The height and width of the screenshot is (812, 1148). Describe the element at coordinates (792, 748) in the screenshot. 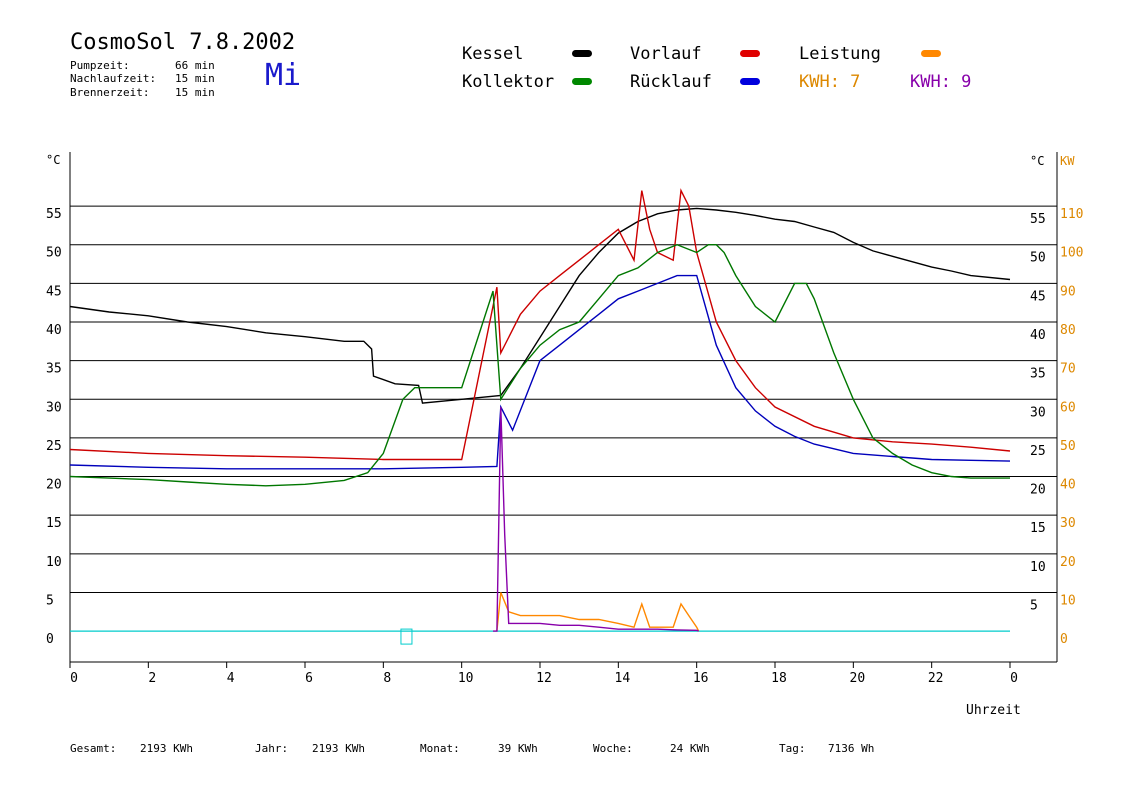

I see `footer-label: Tag:` at that location.